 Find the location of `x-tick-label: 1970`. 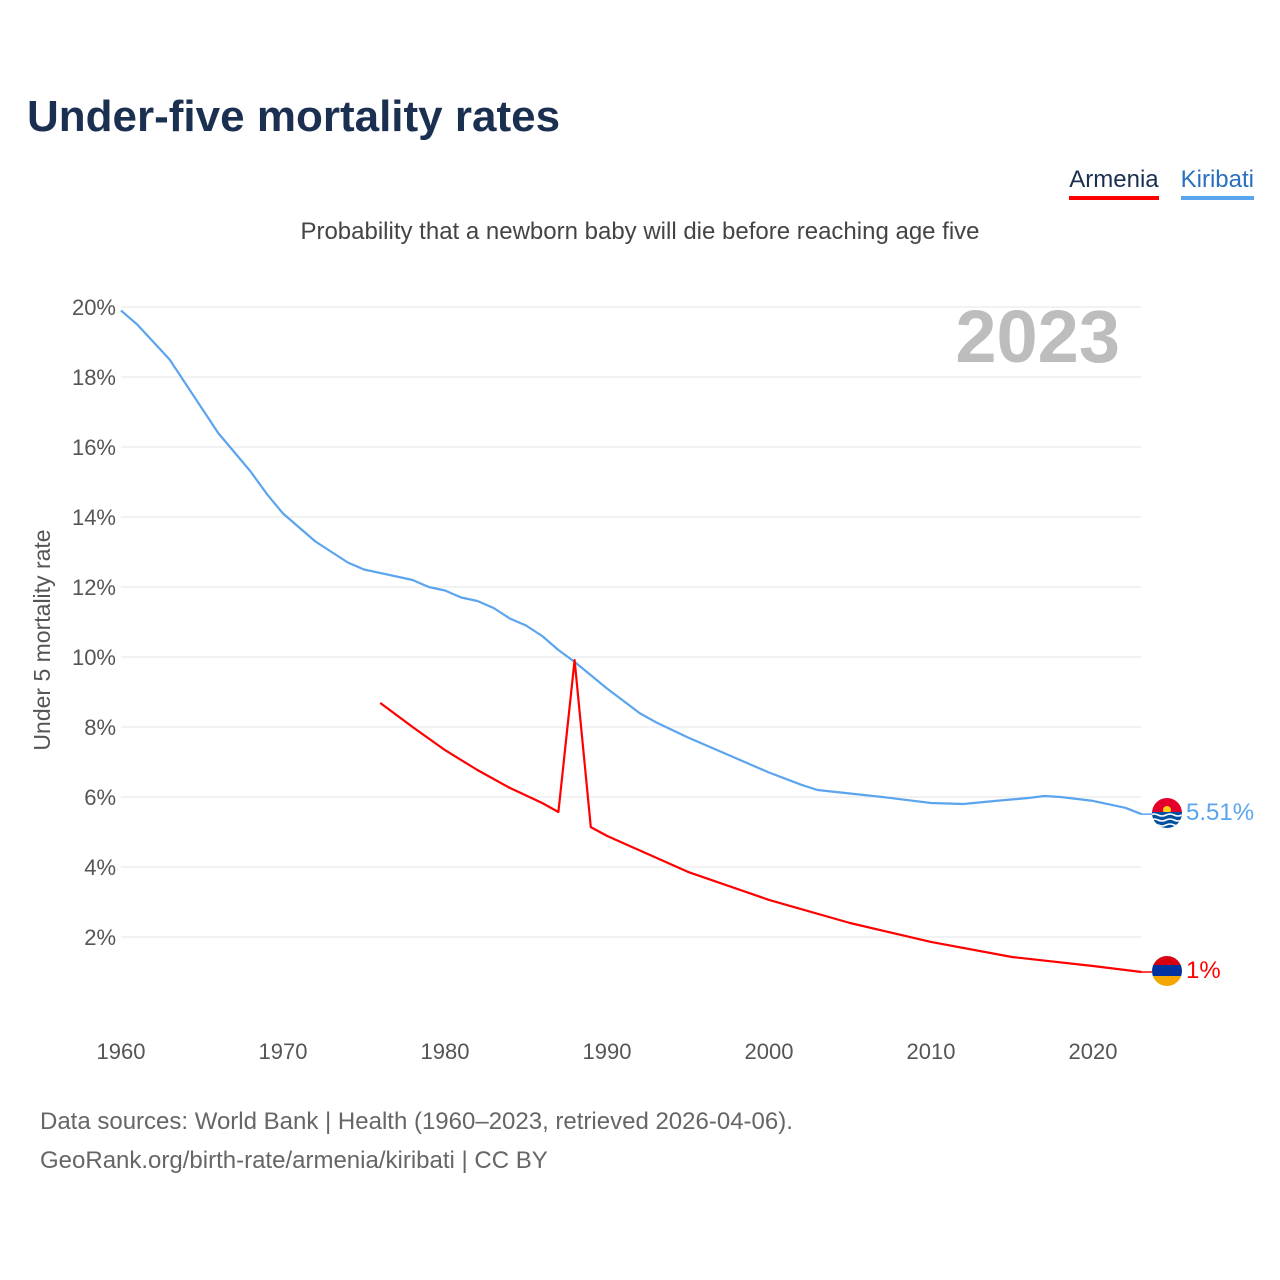

x-tick-label: 1970 is located at coordinates (283, 1051).